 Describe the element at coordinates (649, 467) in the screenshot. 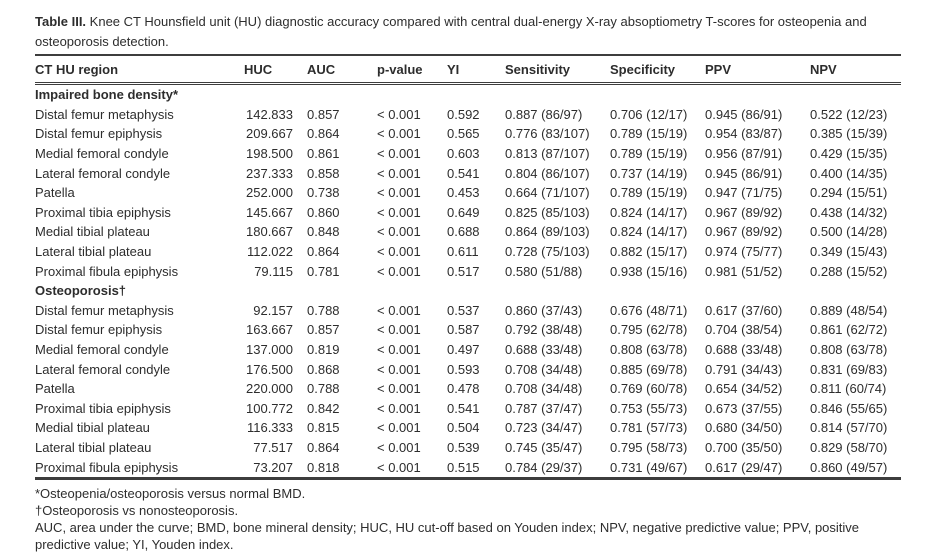

I see `table-cell: 0.731 (49/67)` at that location.